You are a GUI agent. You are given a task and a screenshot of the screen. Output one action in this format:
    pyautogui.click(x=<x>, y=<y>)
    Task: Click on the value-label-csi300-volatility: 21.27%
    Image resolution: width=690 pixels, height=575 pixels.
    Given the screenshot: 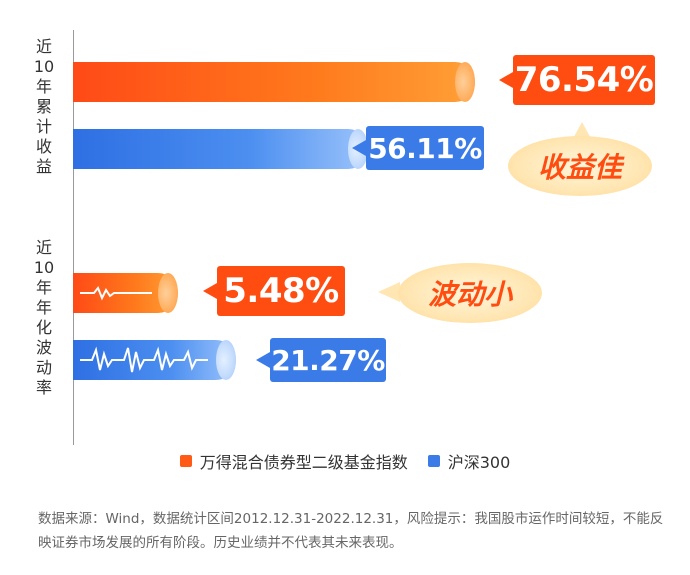 What is the action you would take?
    pyautogui.click(x=321, y=360)
    